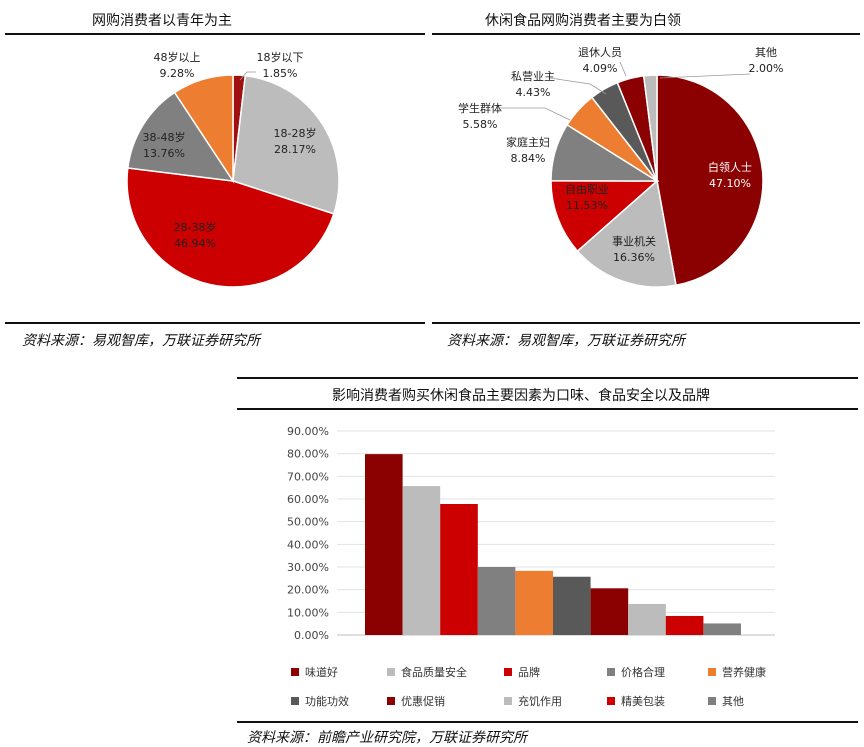 Image resolution: width=864 pixels, height=747 pixels. I want to click on slice-value: 8.84%, so click(528, 158).